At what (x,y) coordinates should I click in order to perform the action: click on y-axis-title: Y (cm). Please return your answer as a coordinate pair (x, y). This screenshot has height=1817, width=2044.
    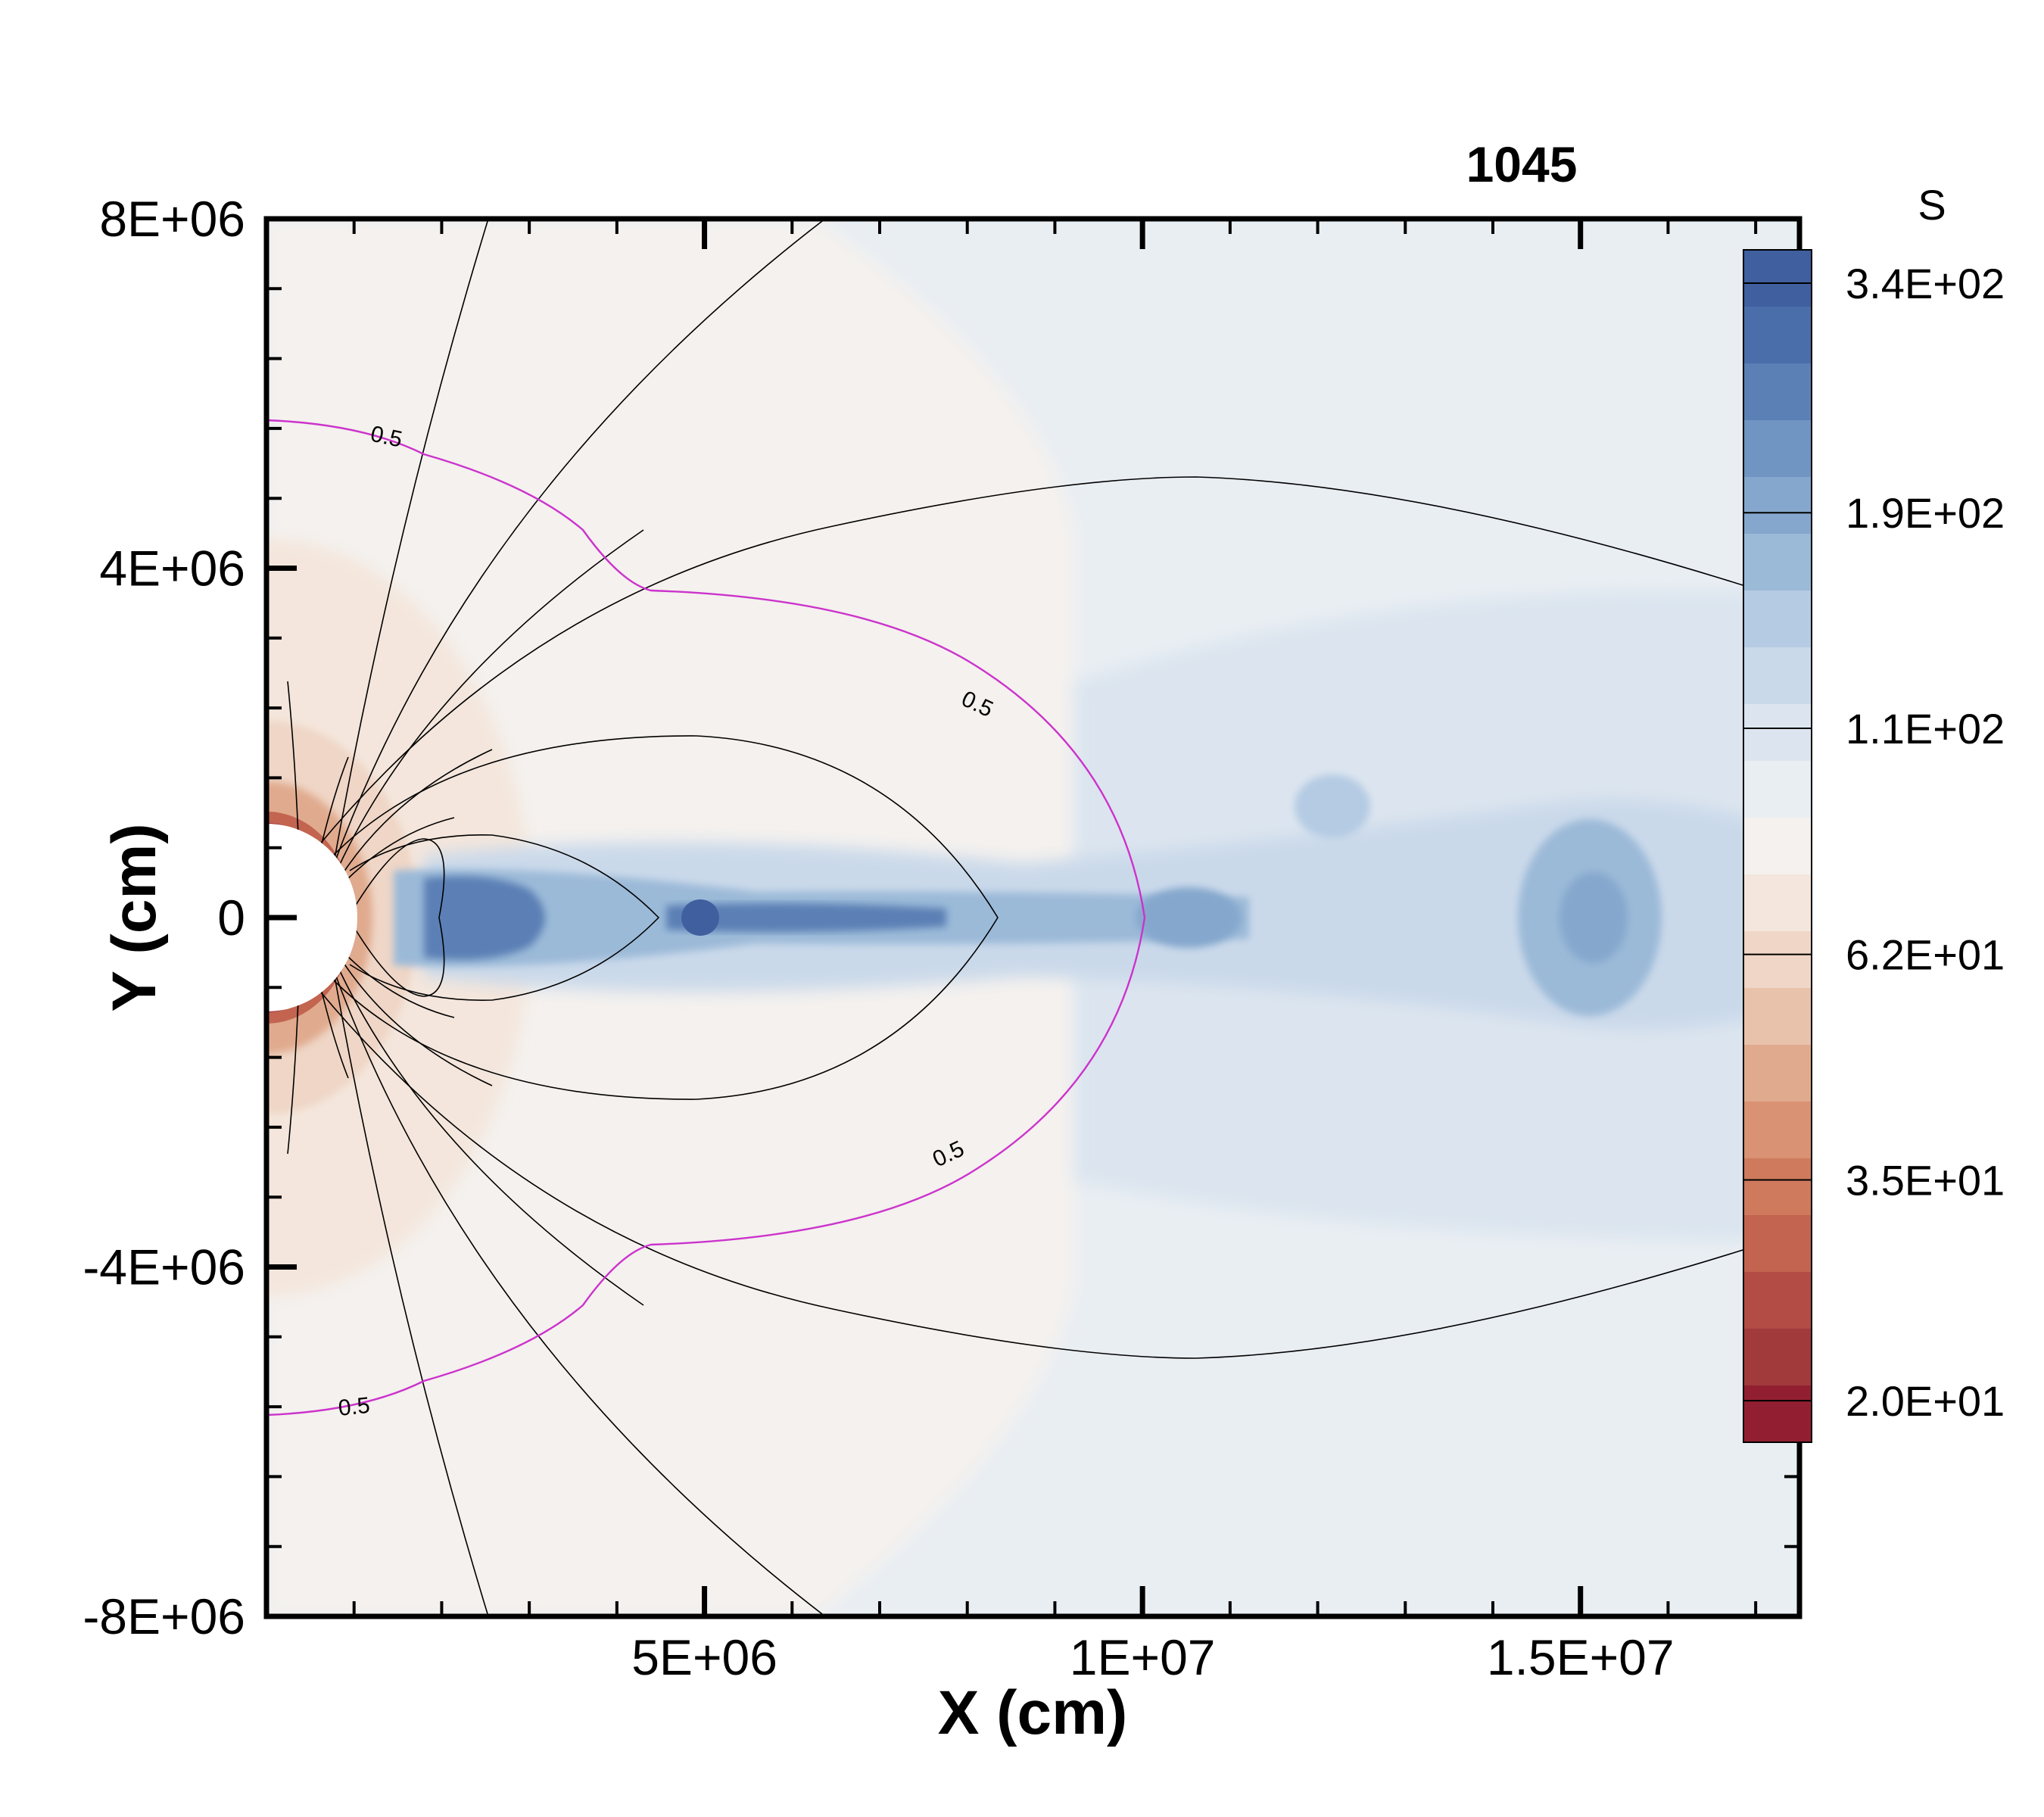
    Looking at the image, I should click on (134, 917).